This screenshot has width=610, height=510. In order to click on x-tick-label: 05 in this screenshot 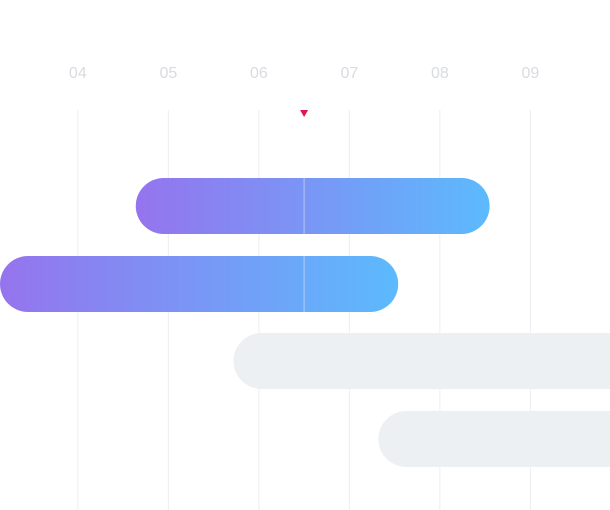, I will do `click(168, 73)`.